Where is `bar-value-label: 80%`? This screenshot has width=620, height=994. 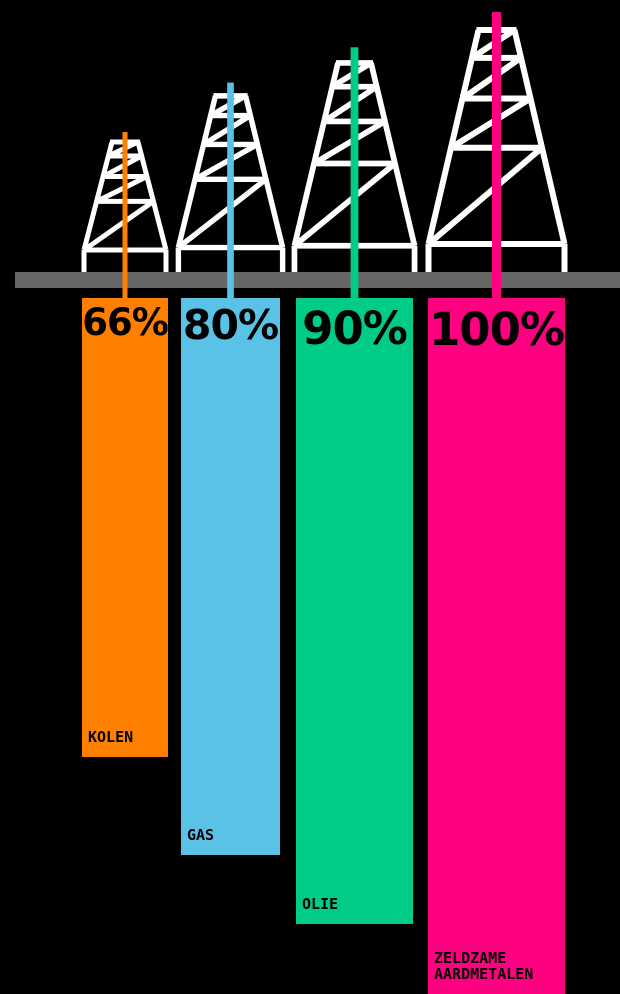
bar-value-label: 80% is located at coordinates (230, 325).